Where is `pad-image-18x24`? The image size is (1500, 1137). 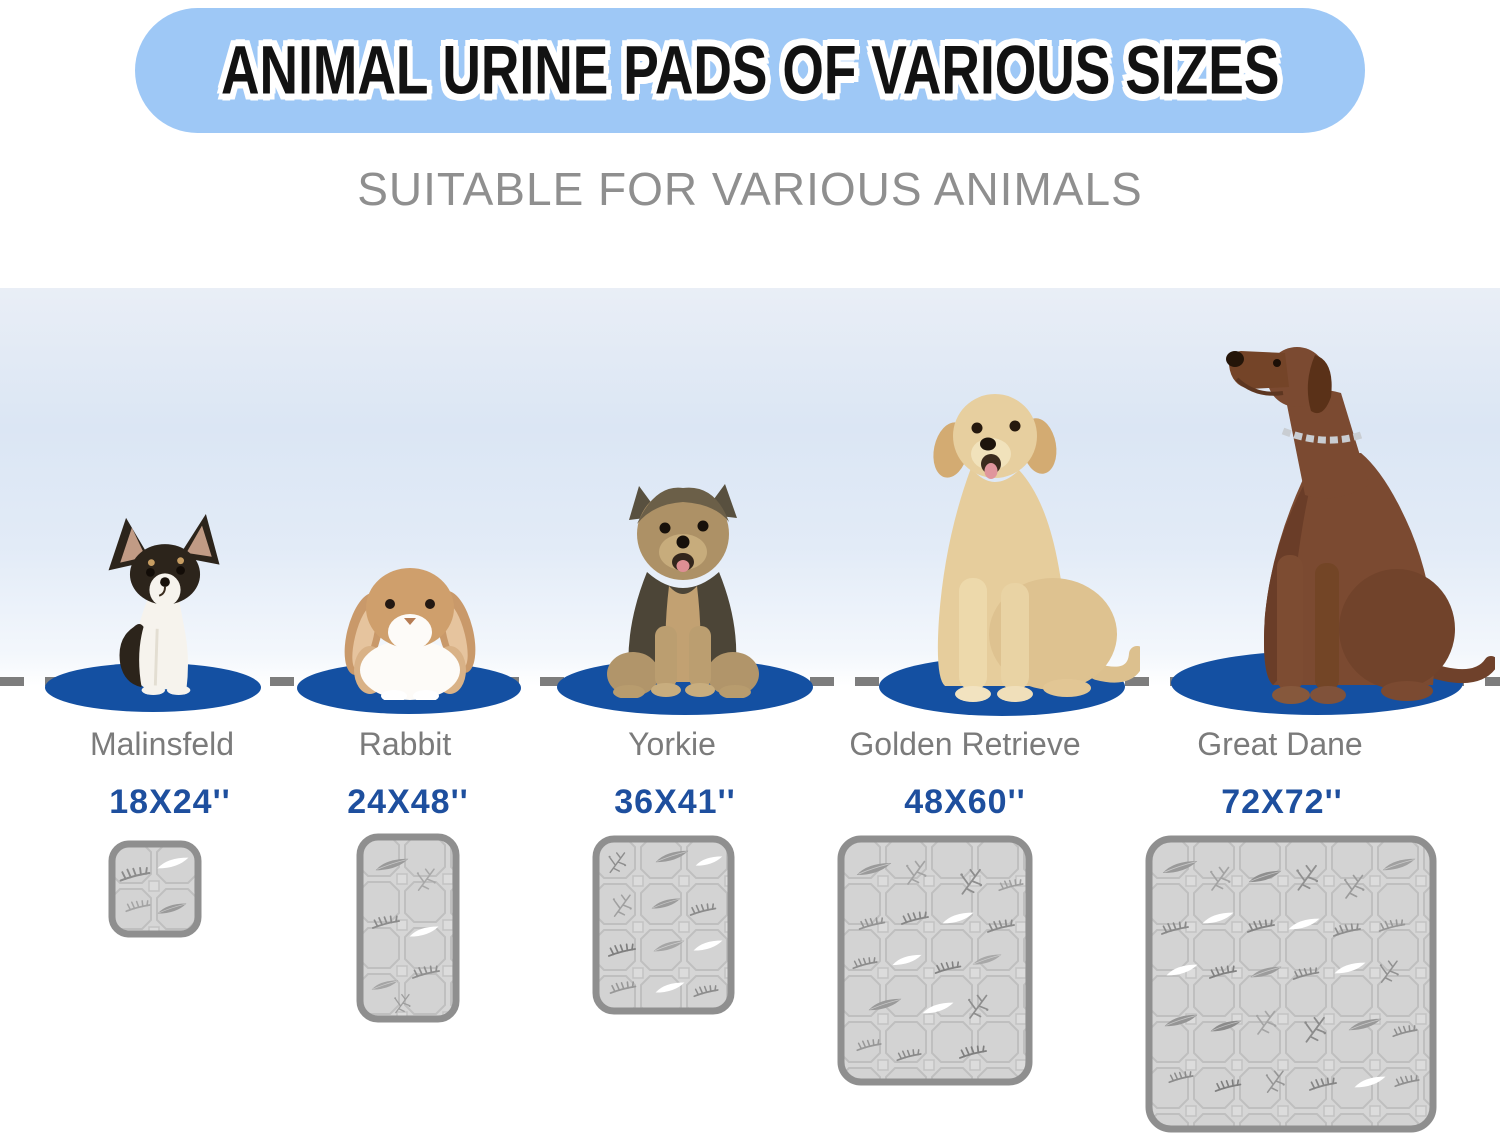
pad-image-18x24 is located at coordinates (155, 889).